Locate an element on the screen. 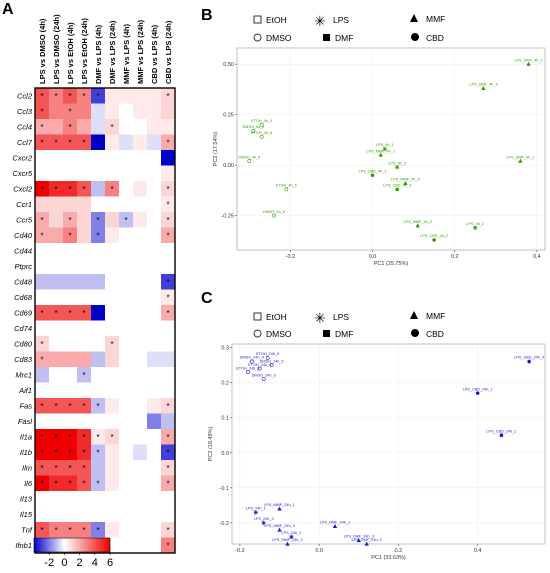 The width and height of the screenshot is (550, 573). heatmap-row-label-tnf: Tnf is located at coordinates (27, 530).